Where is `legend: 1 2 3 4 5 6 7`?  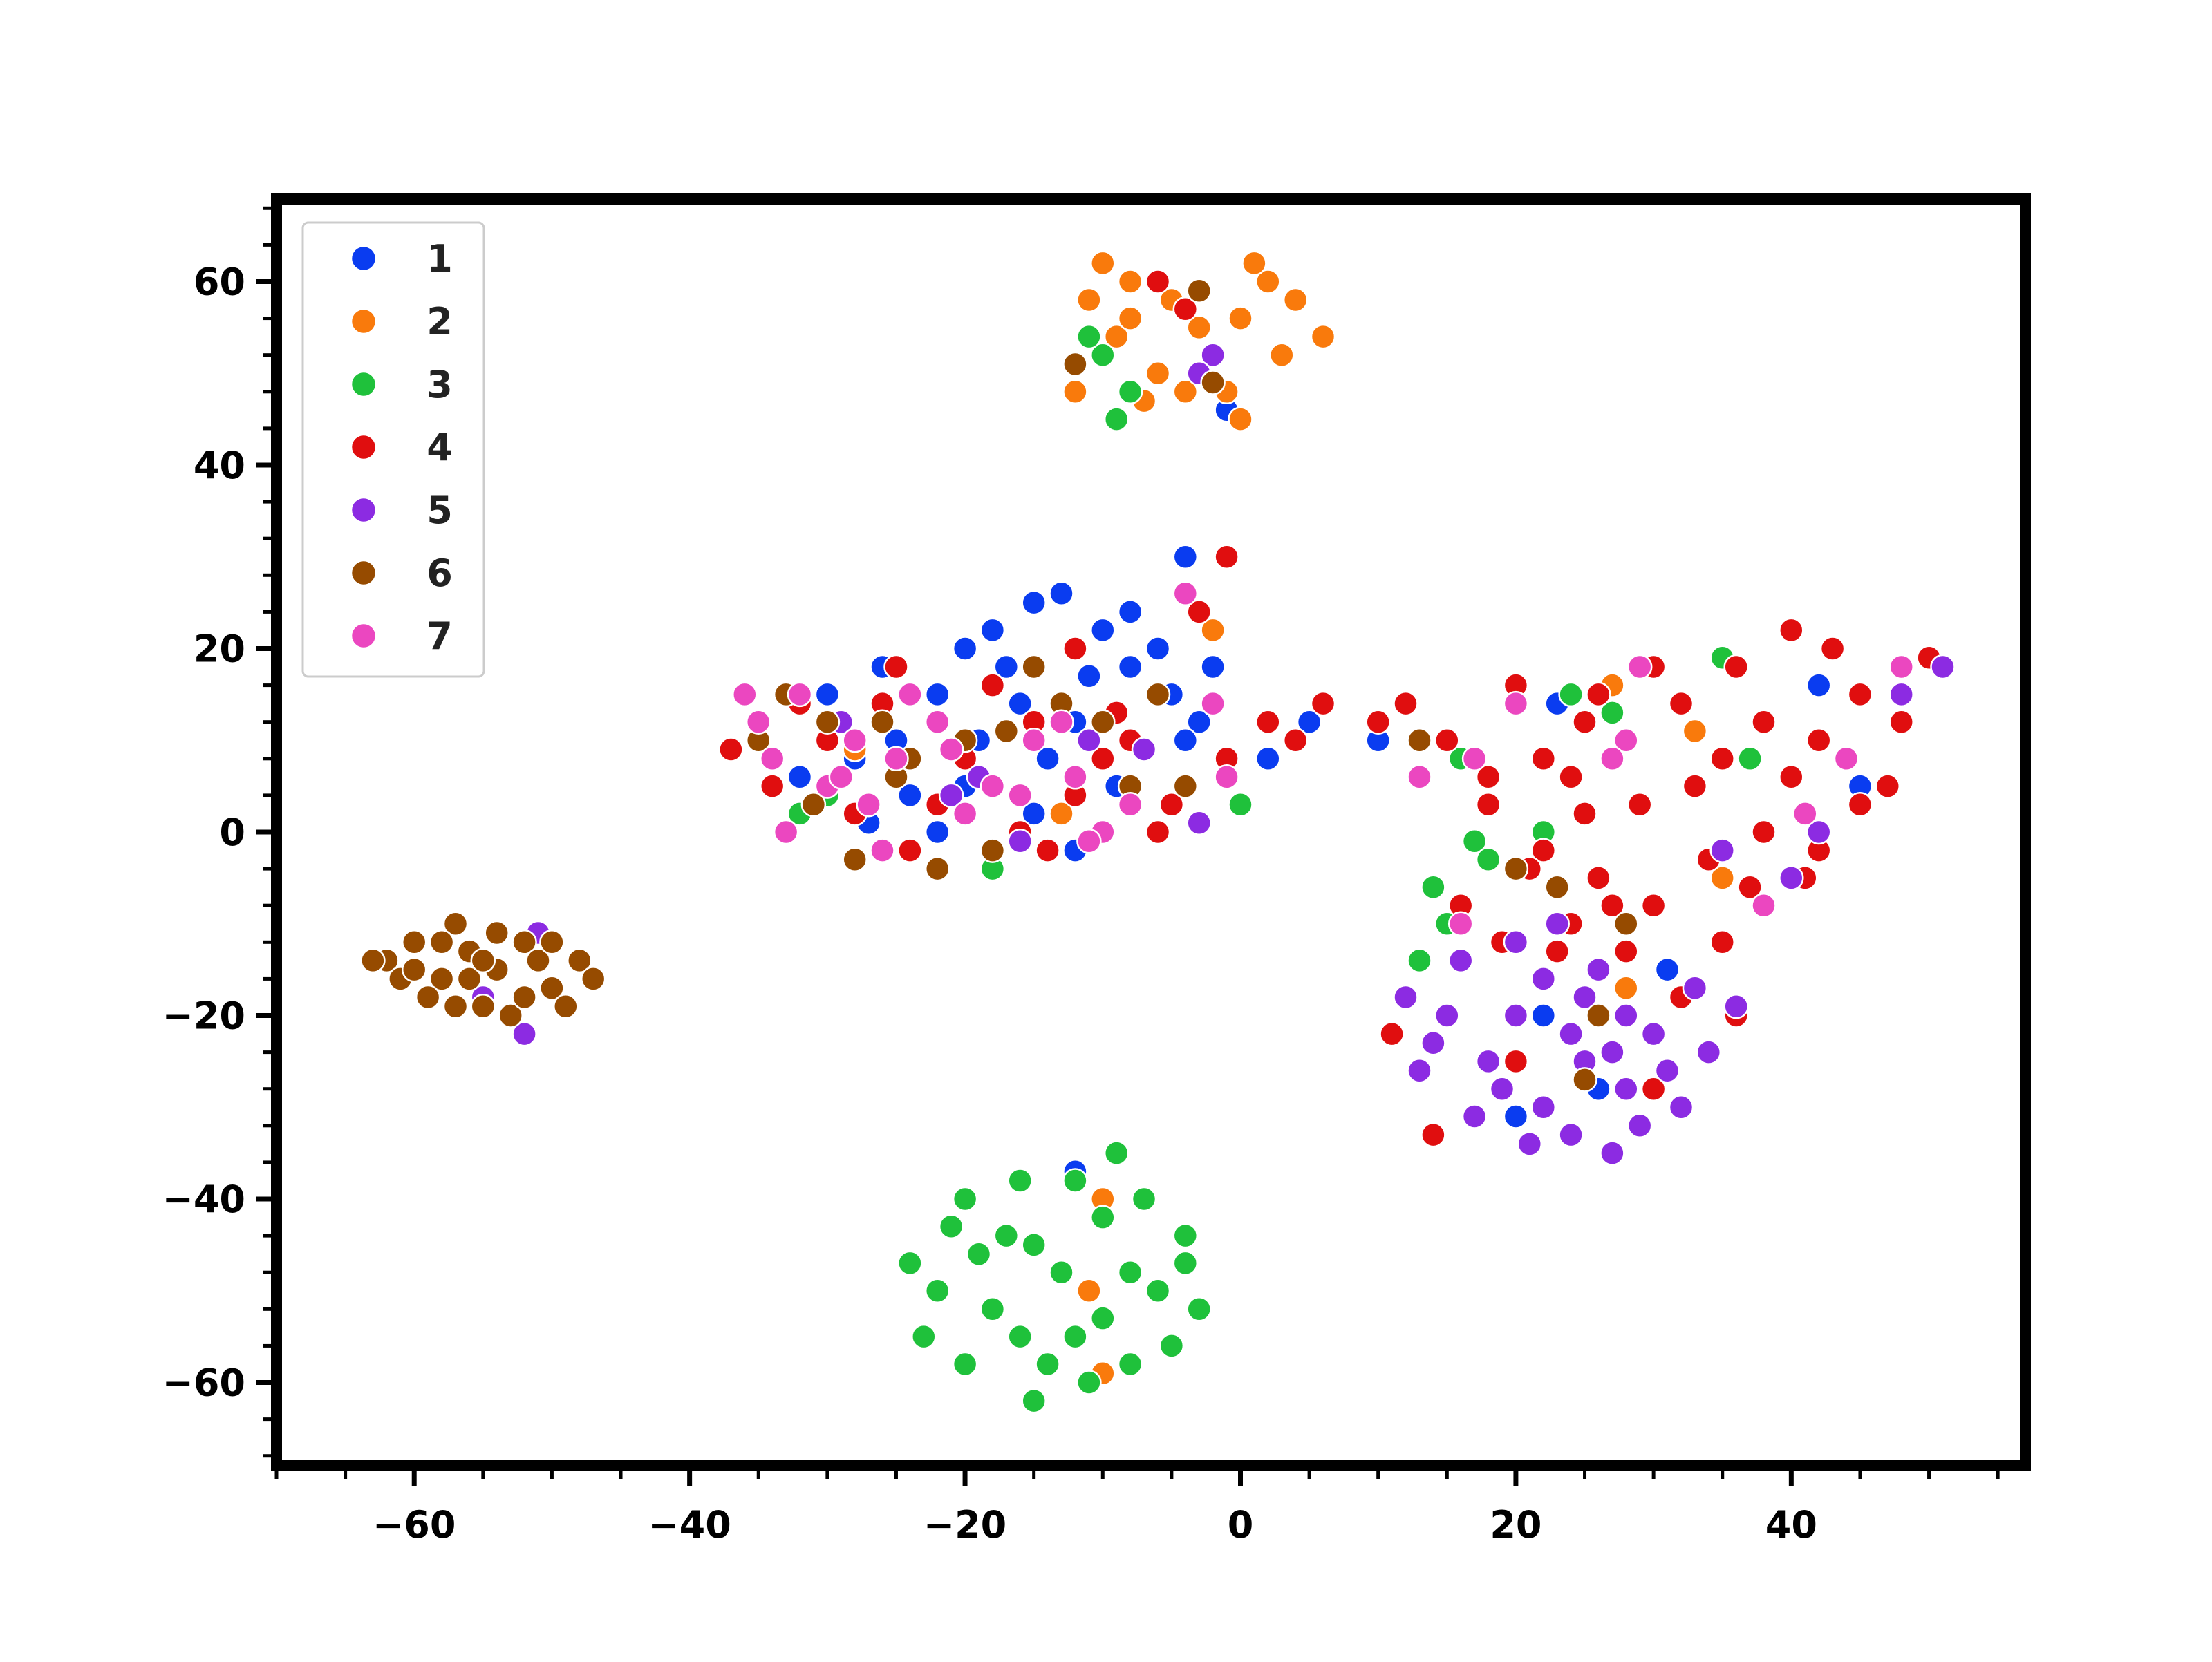 legend: 1 2 3 4 5 6 7 is located at coordinates (393, 450).